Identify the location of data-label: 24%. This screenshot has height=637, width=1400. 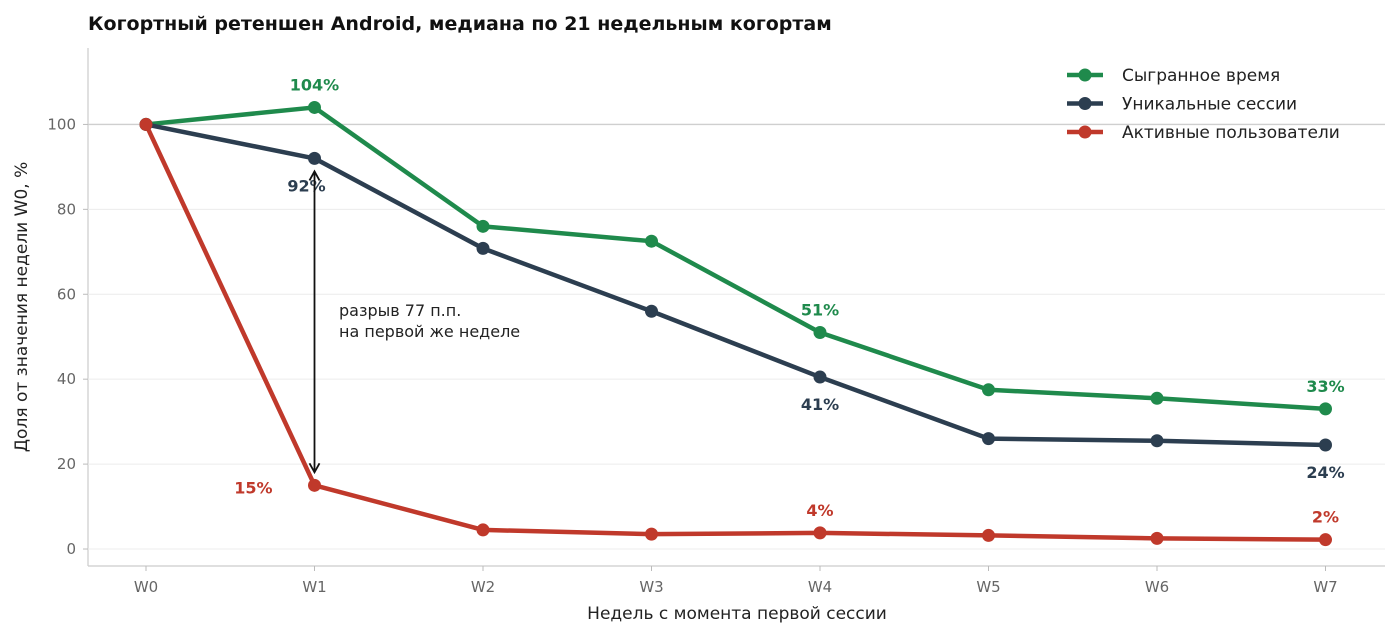
(1325, 472).